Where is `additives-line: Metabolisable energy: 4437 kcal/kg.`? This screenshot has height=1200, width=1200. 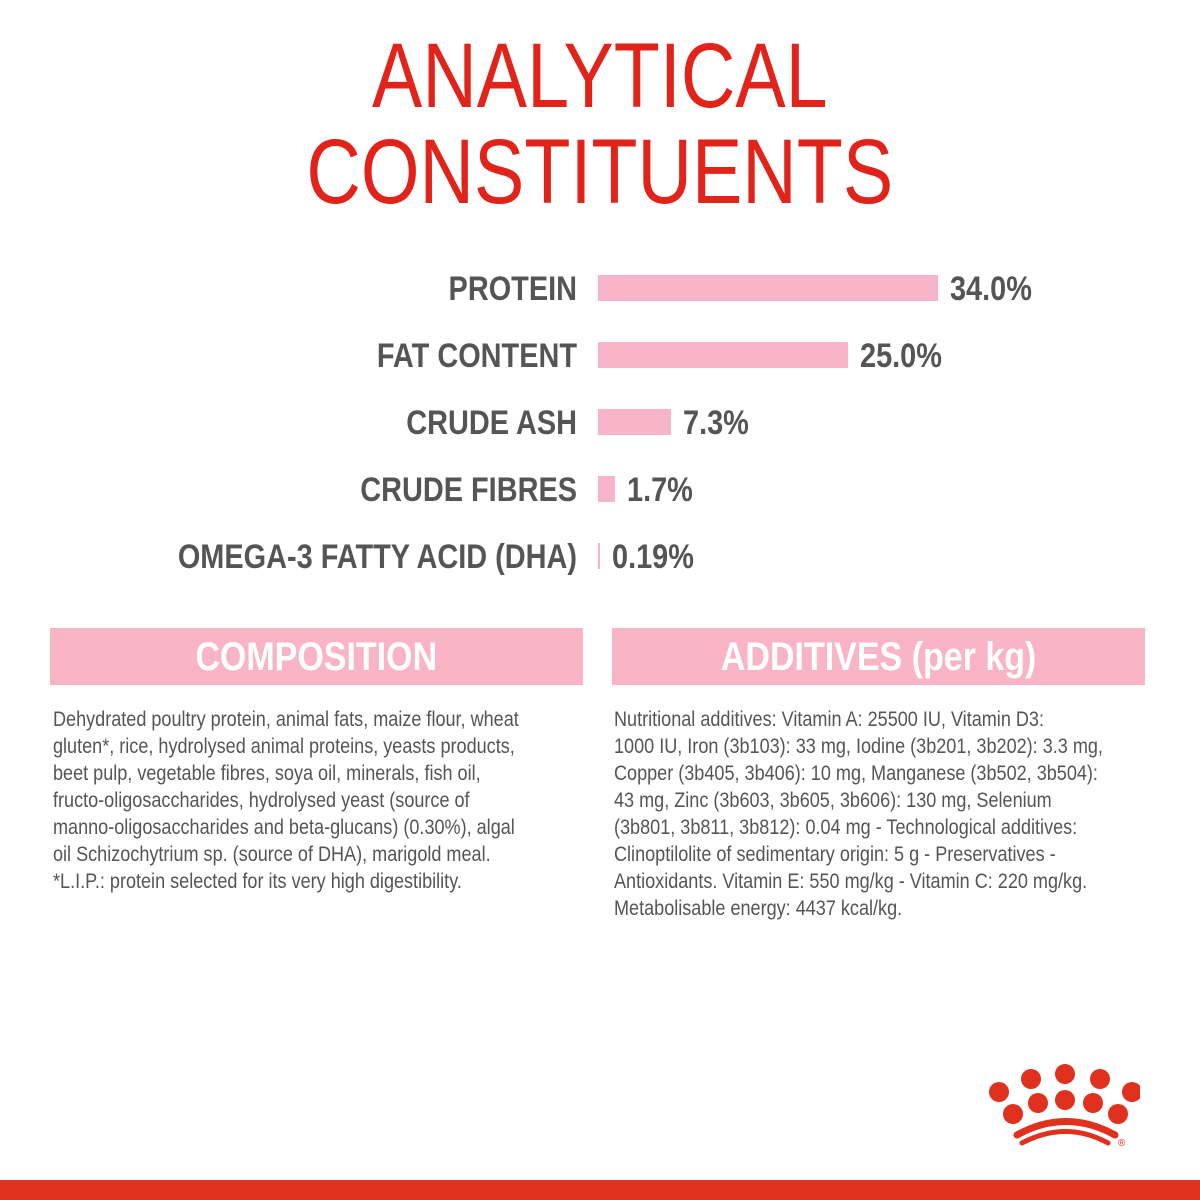 additives-line: Metabolisable energy: 4437 kcal/kg. is located at coordinates (758, 908).